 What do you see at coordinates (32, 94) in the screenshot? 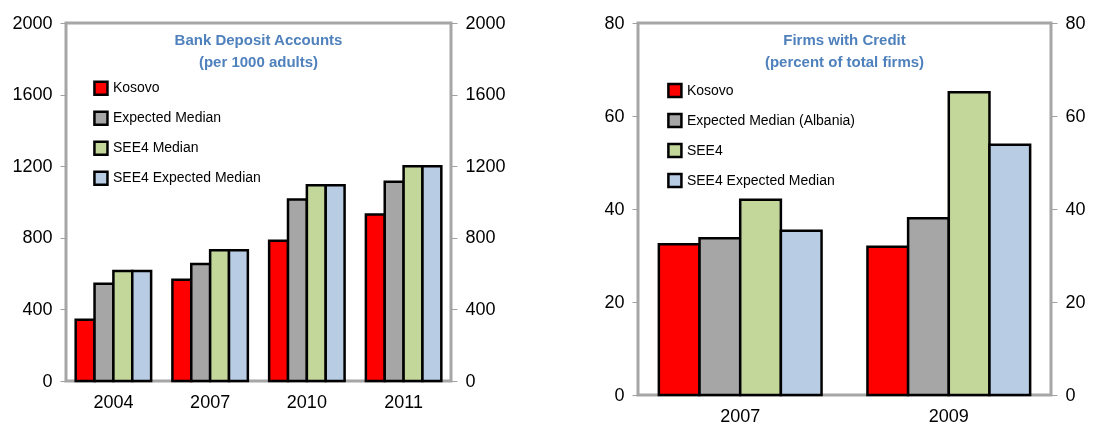
I see `y-tick-label: 1600` at bounding box center [32, 94].